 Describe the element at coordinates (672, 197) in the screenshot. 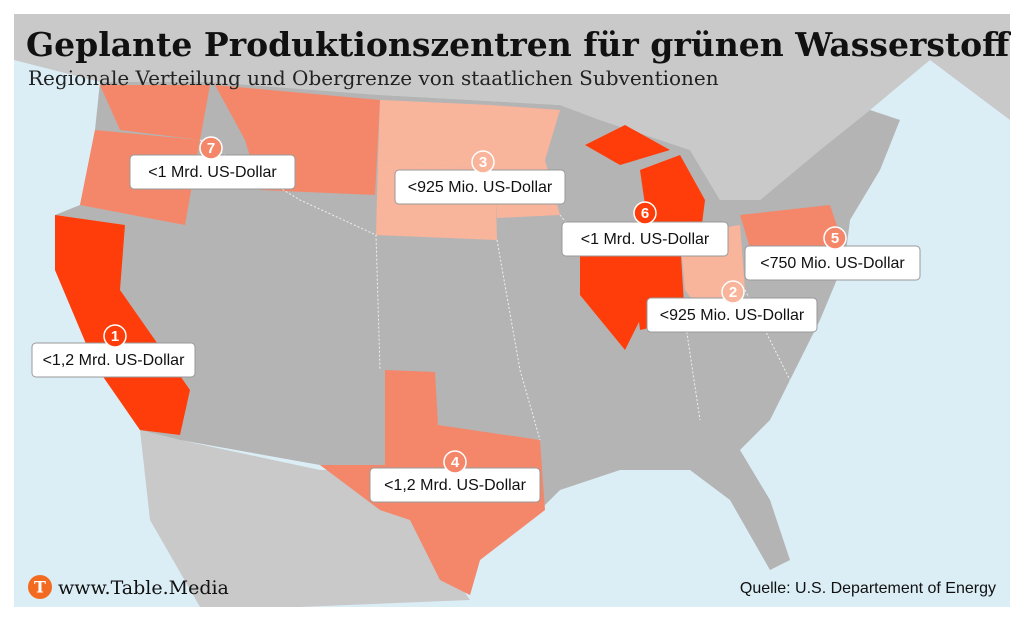

I see `michigan-lower` at that location.